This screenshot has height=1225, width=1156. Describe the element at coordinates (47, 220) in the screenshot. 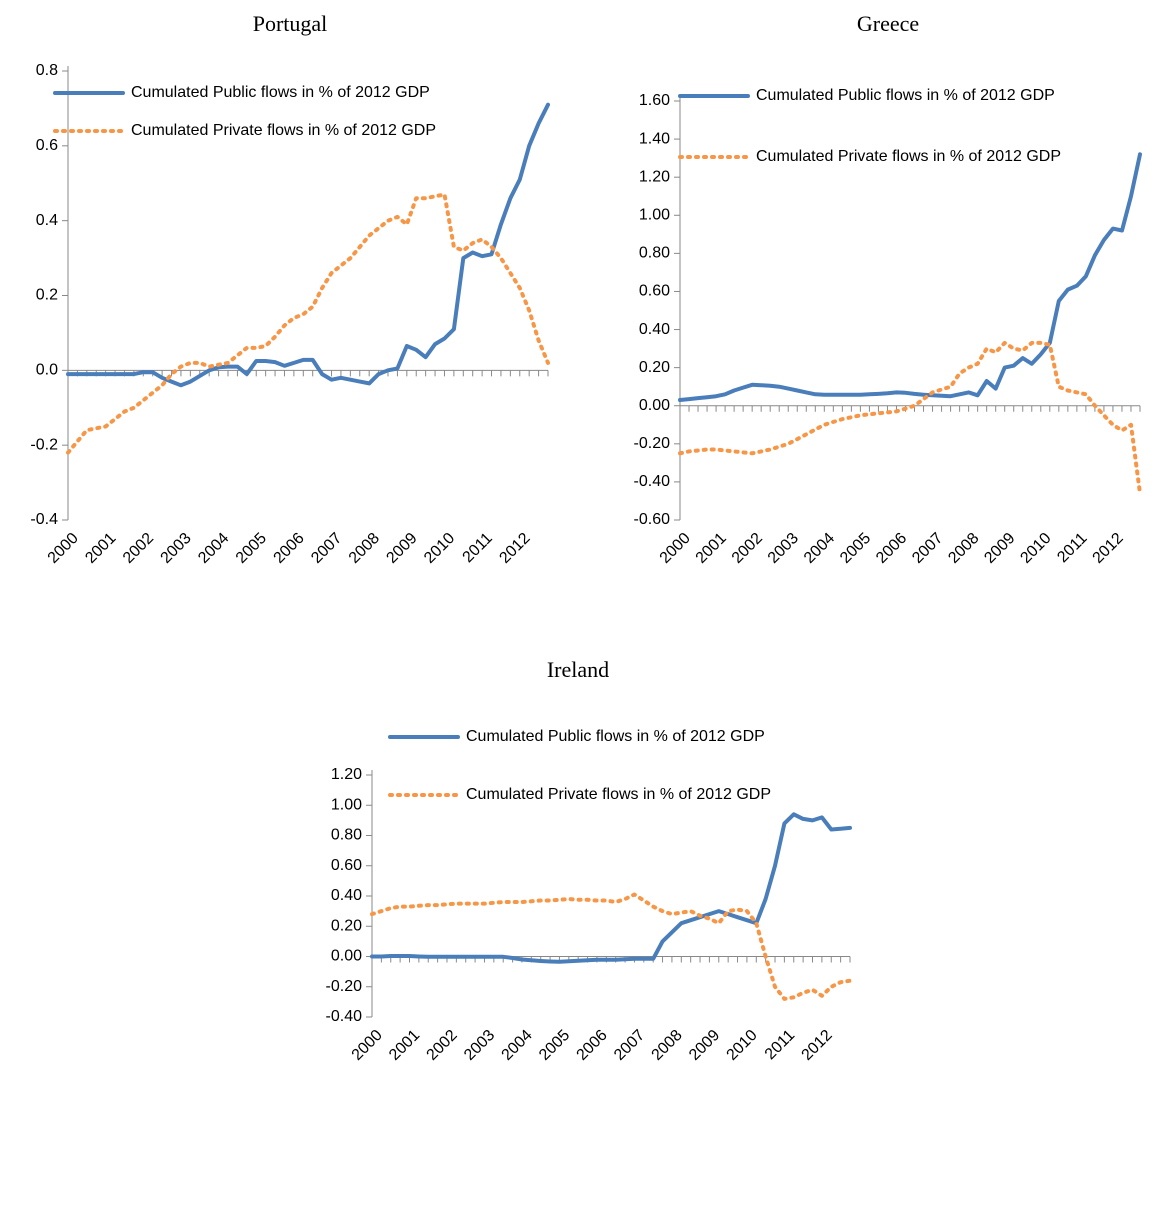

I see `y-tick-label: 0.4` at that location.